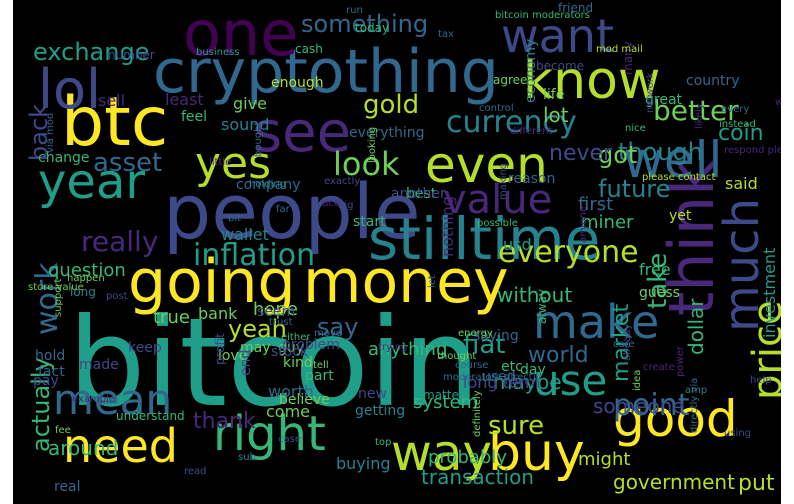 This screenshot has height=504, width=794. What do you see at coordinates (354, 10) in the screenshot?
I see `word-run: run` at bounding box center [354, 10].